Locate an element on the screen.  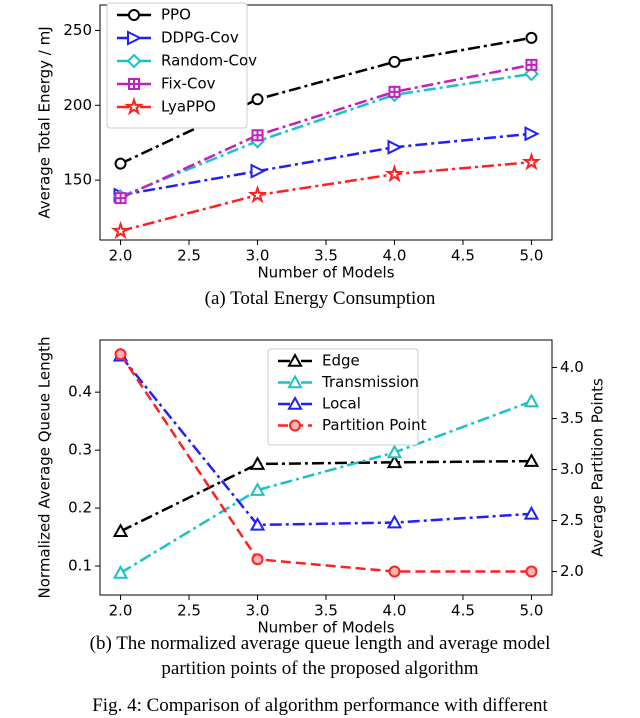
y-tick-label: 0.1 is located at coordinates (80, 566).